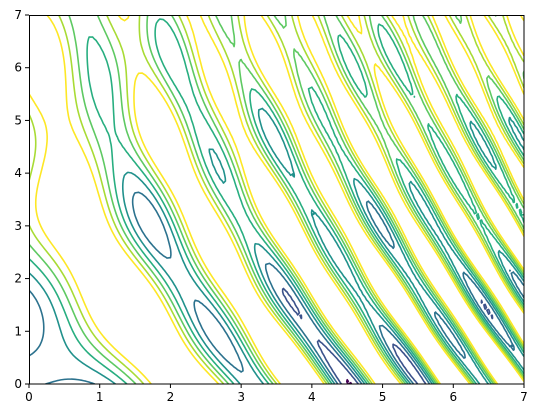  I want to click on y-axis: 0 1 2 3 4 5 6 7, so click(21, 199).